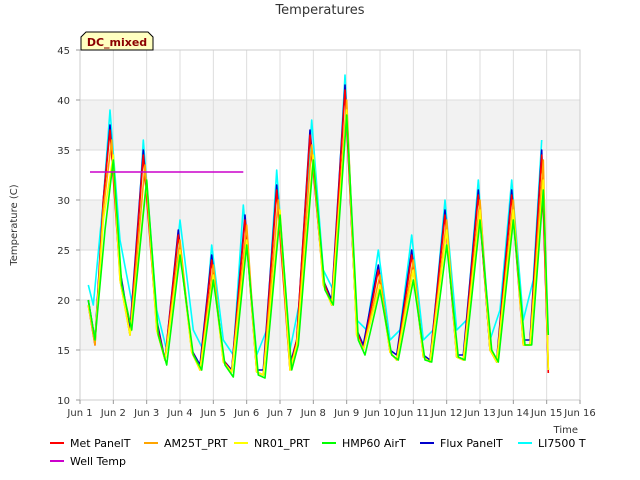 The height and width of the screenshot is (480, 640). What do you see at coordinates (113, 413) in the screenshot?
I see `x-tick-label: Jun 2` at bounding box center [113, 413].